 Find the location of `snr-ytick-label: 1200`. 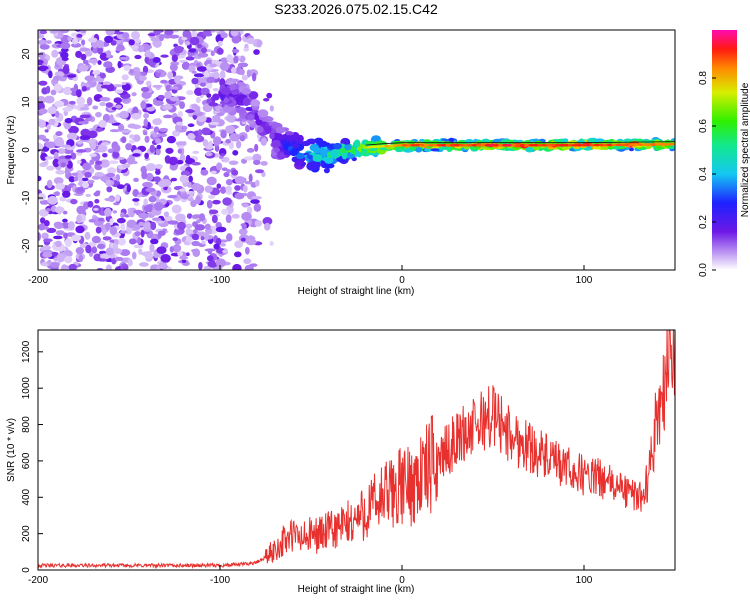

snr-ytick-label: 1200 is located at coordinates (26, 351).